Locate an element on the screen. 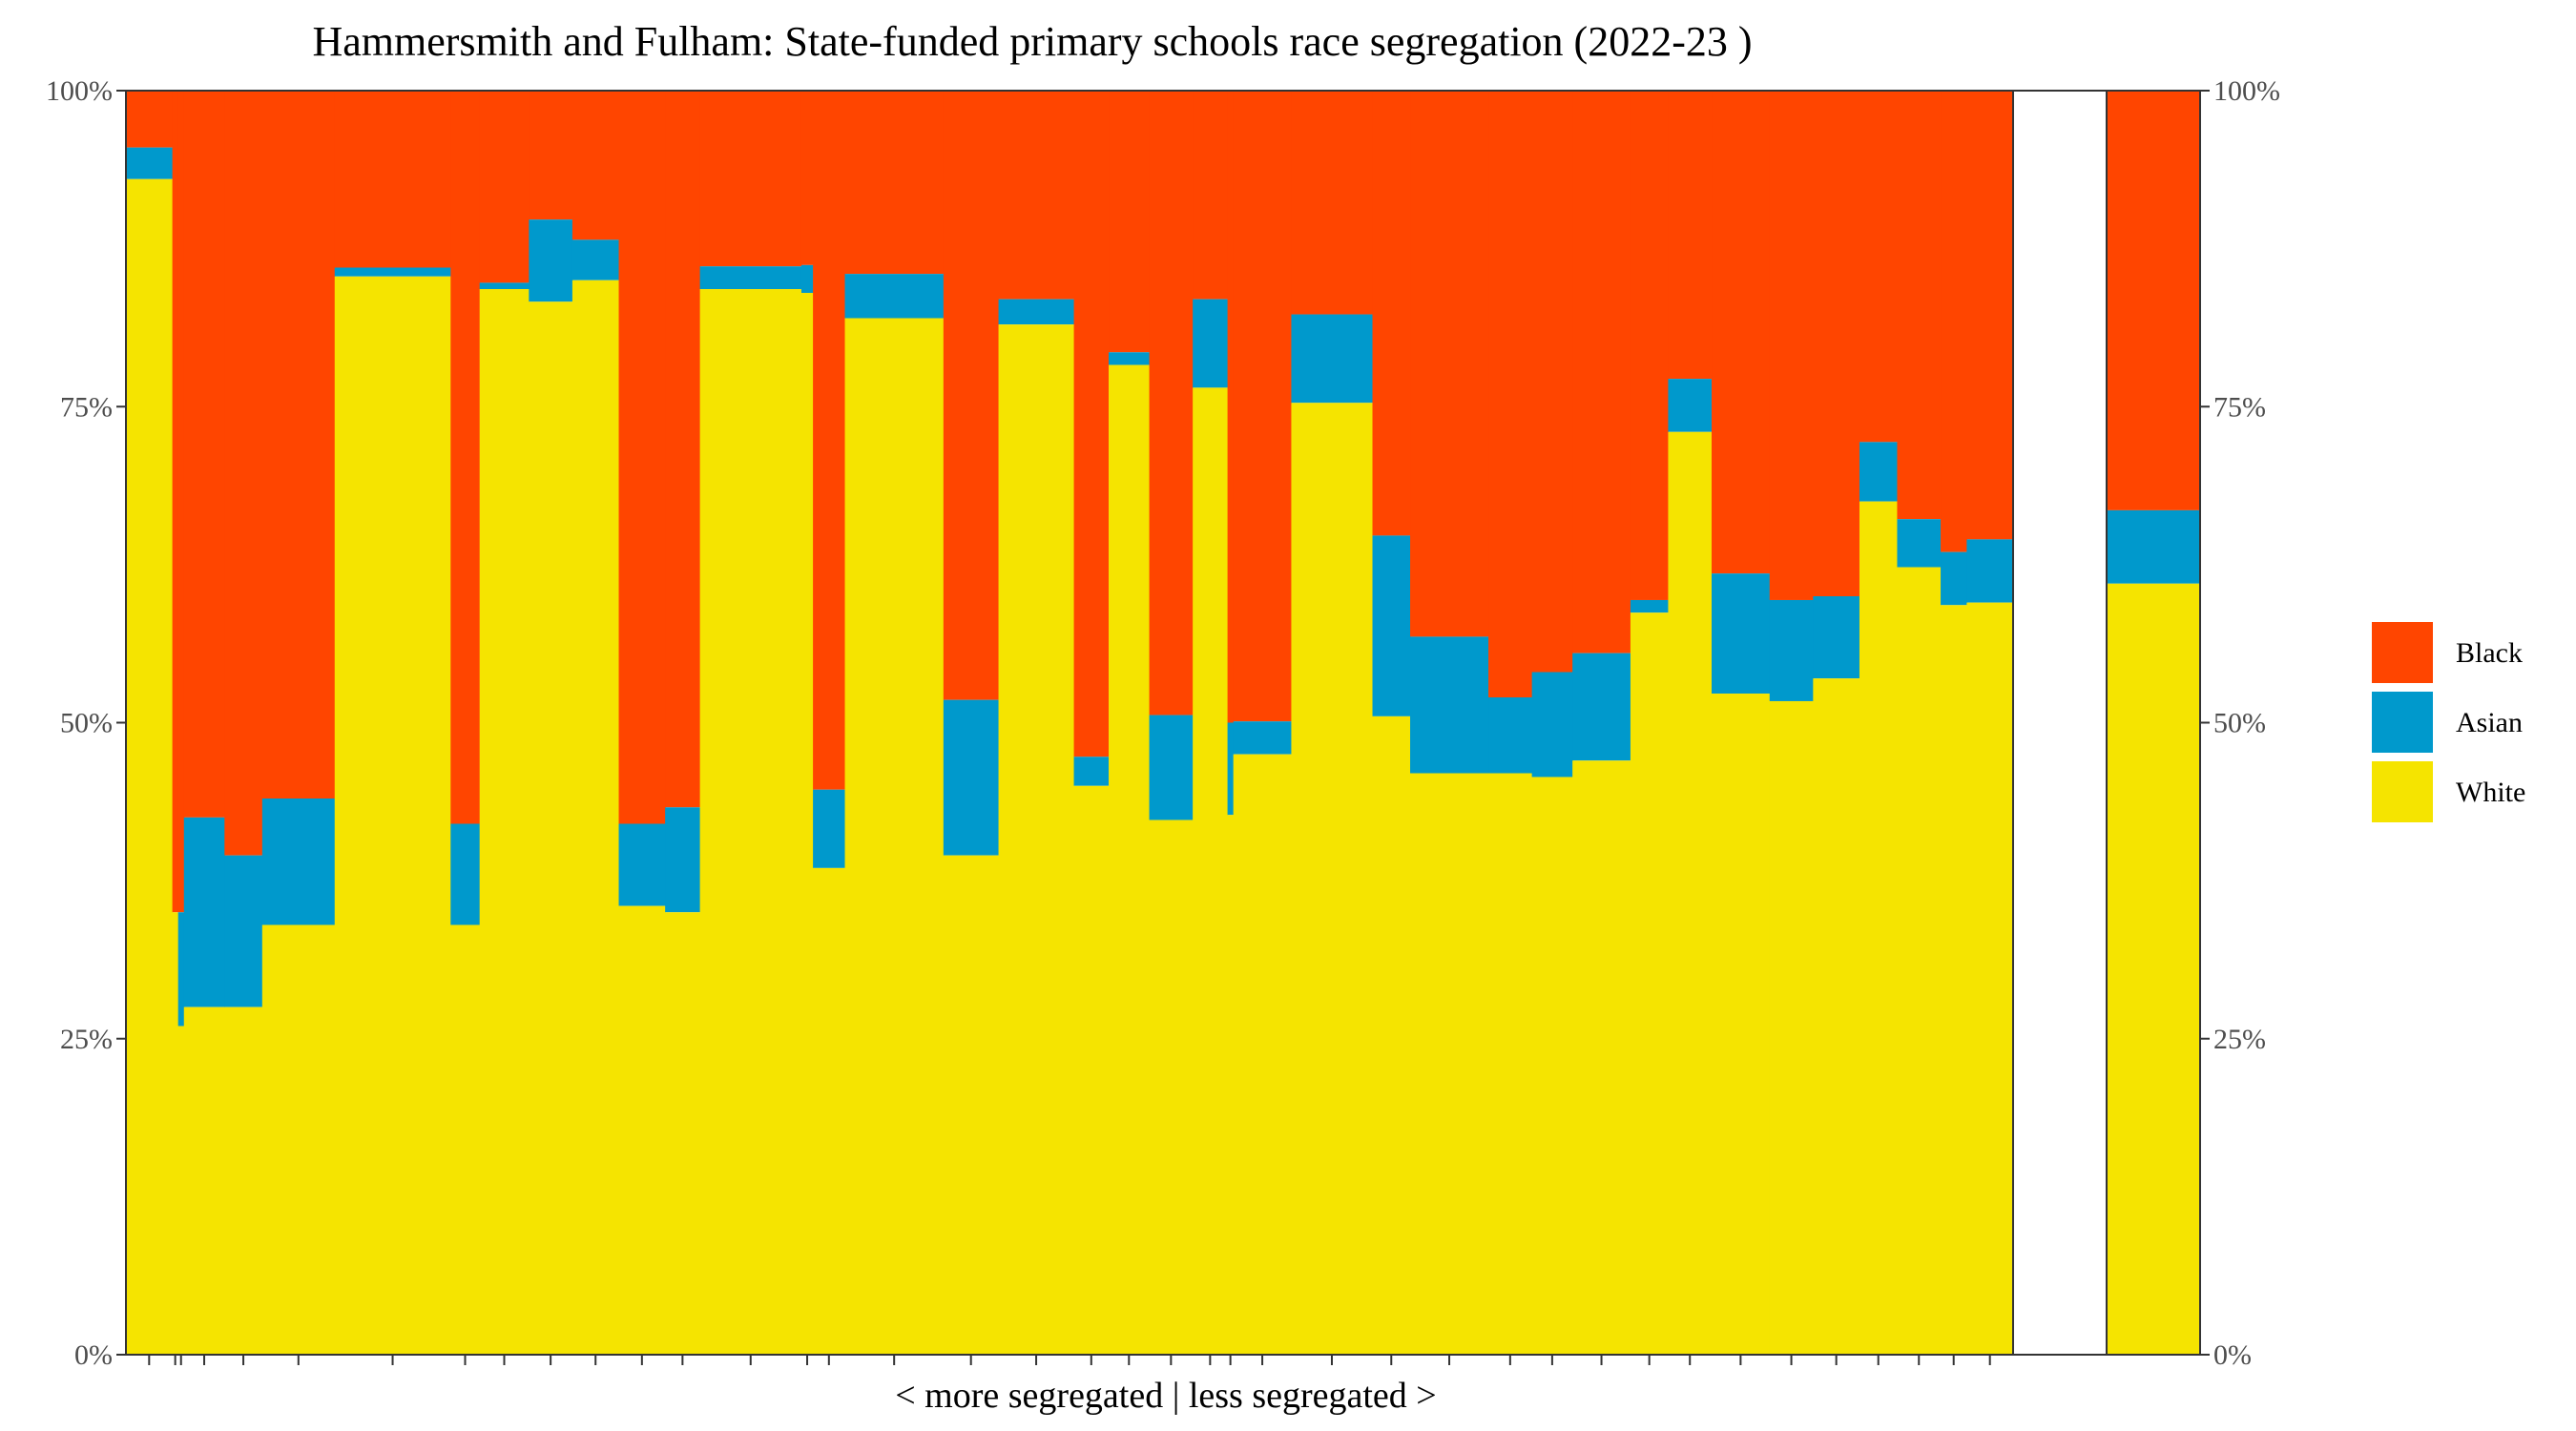 This screenshot has width=2576, height=1431. legend-label-white: White is located at coordinates (2490, 792).